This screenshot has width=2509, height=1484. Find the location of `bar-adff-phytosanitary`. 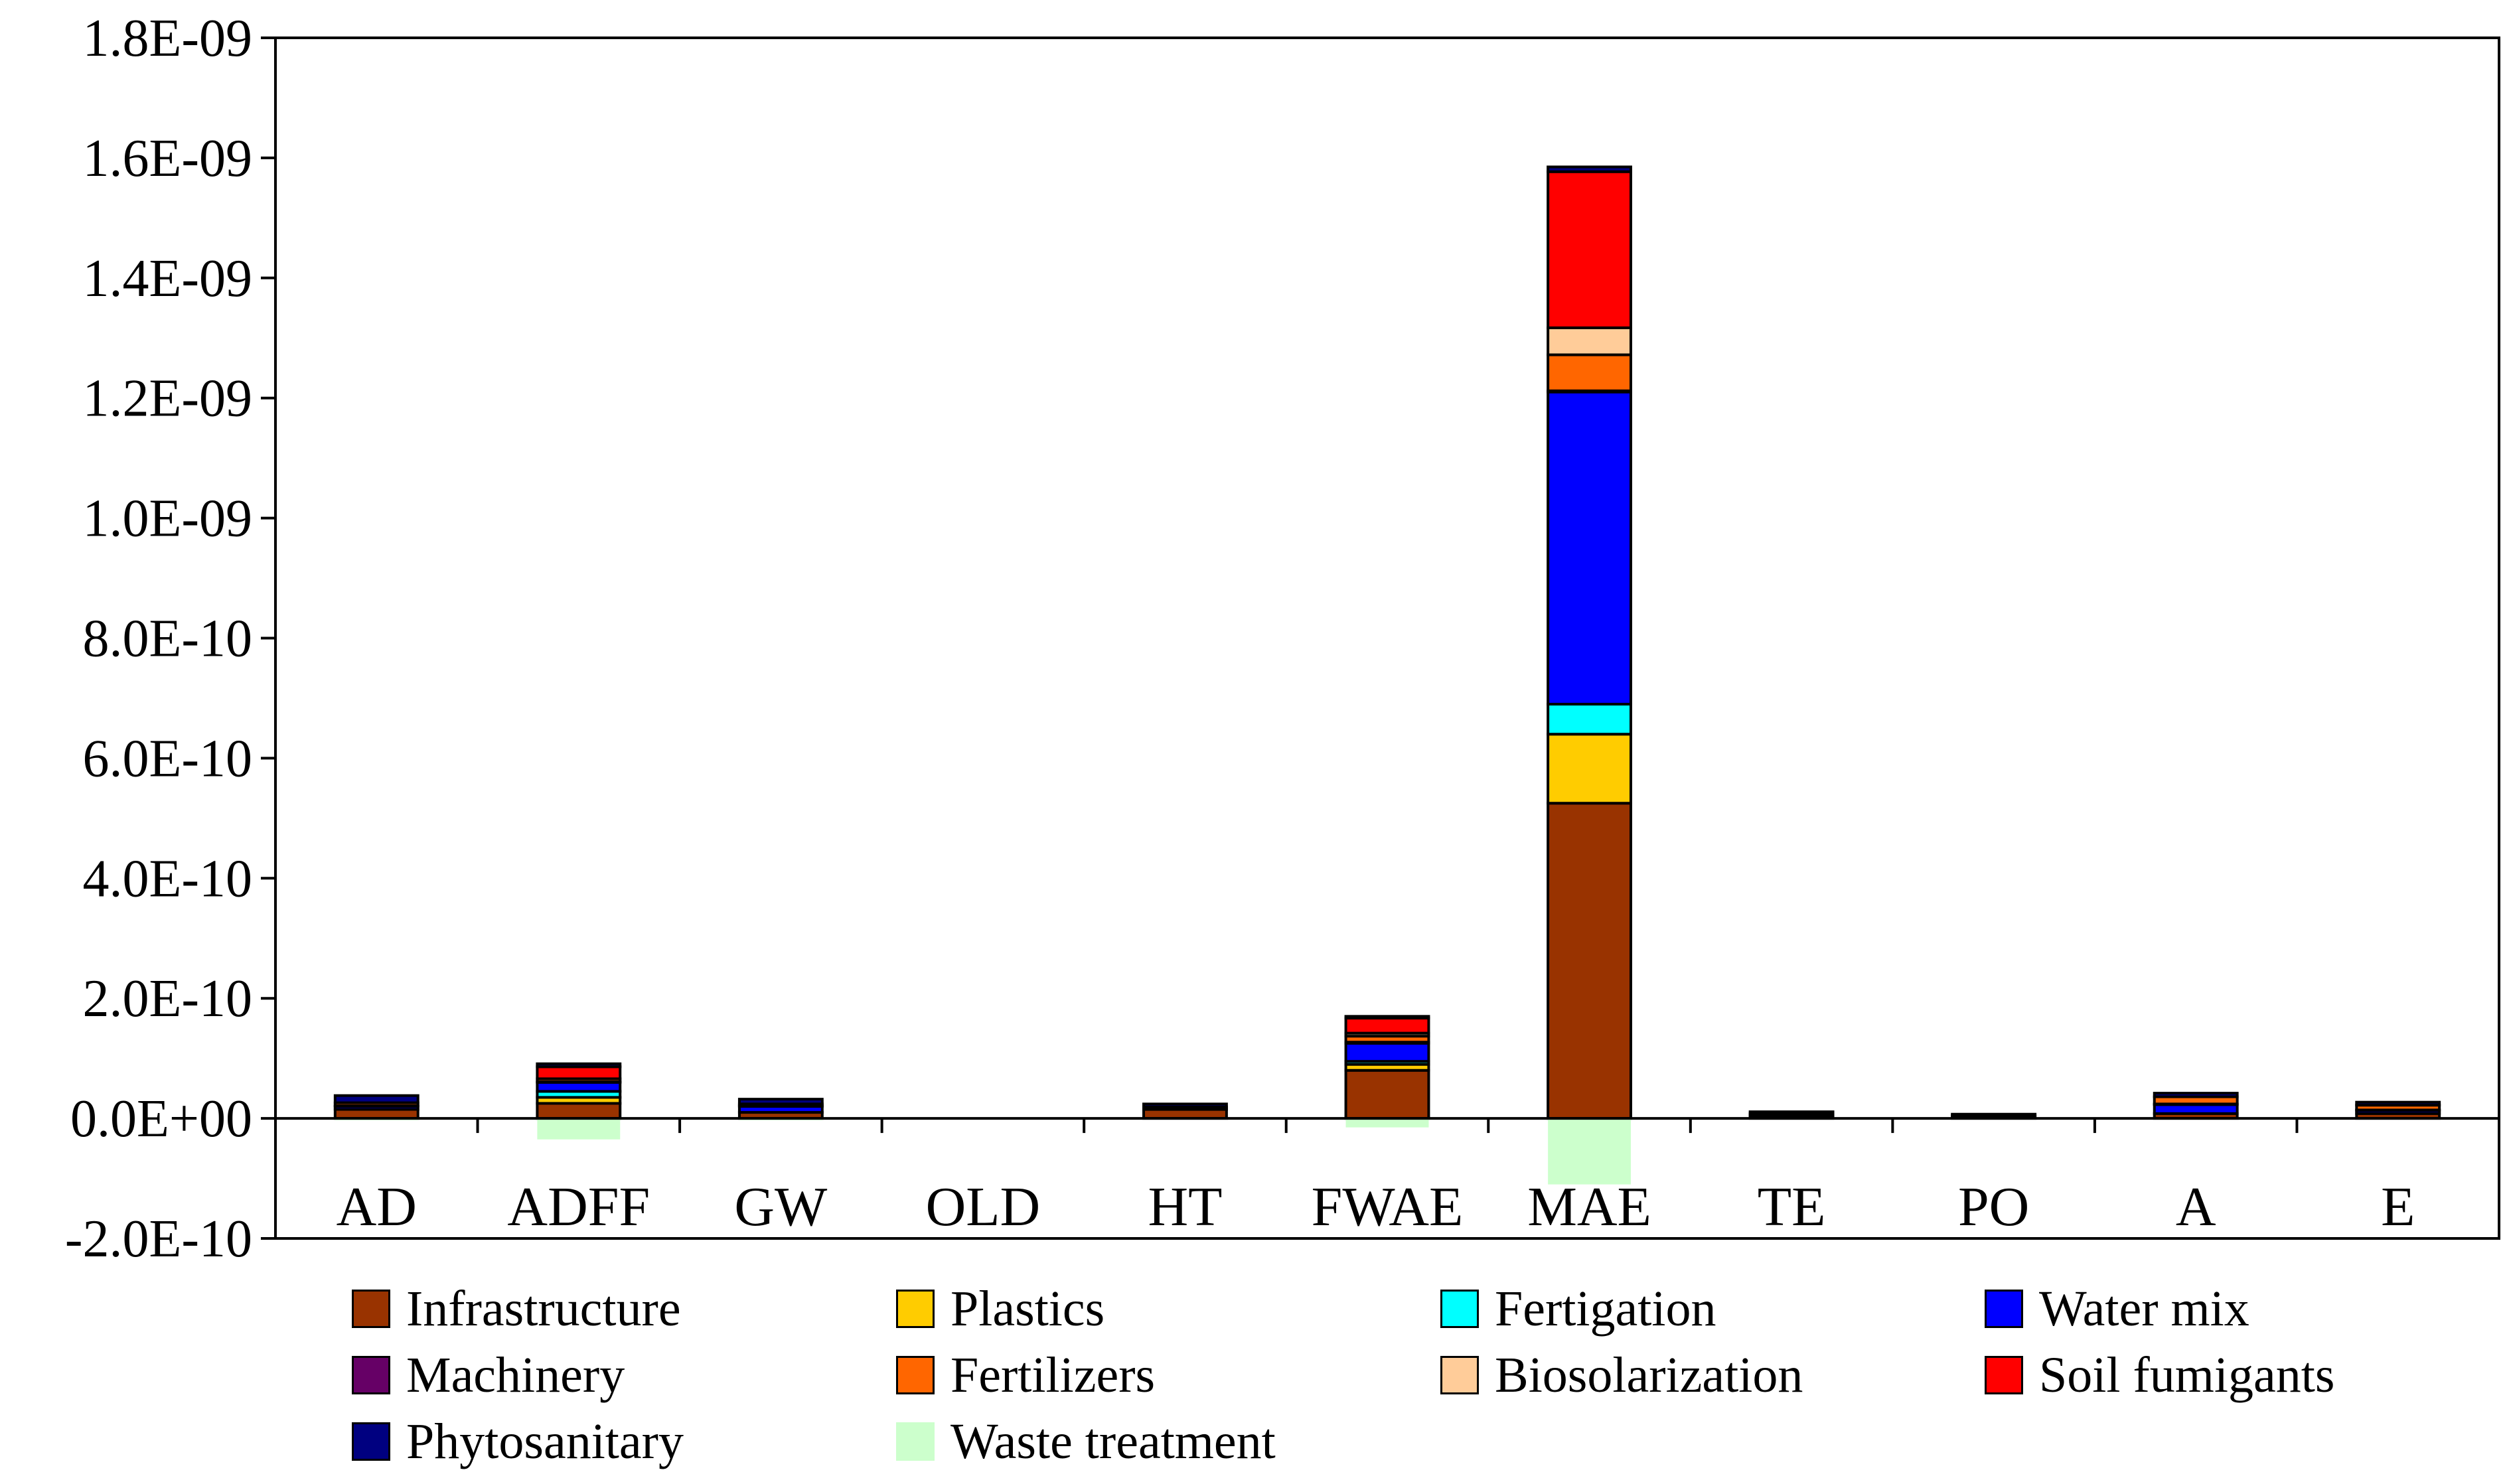

bar-adff-phytosanitary is located at coordinates (579, 1065).